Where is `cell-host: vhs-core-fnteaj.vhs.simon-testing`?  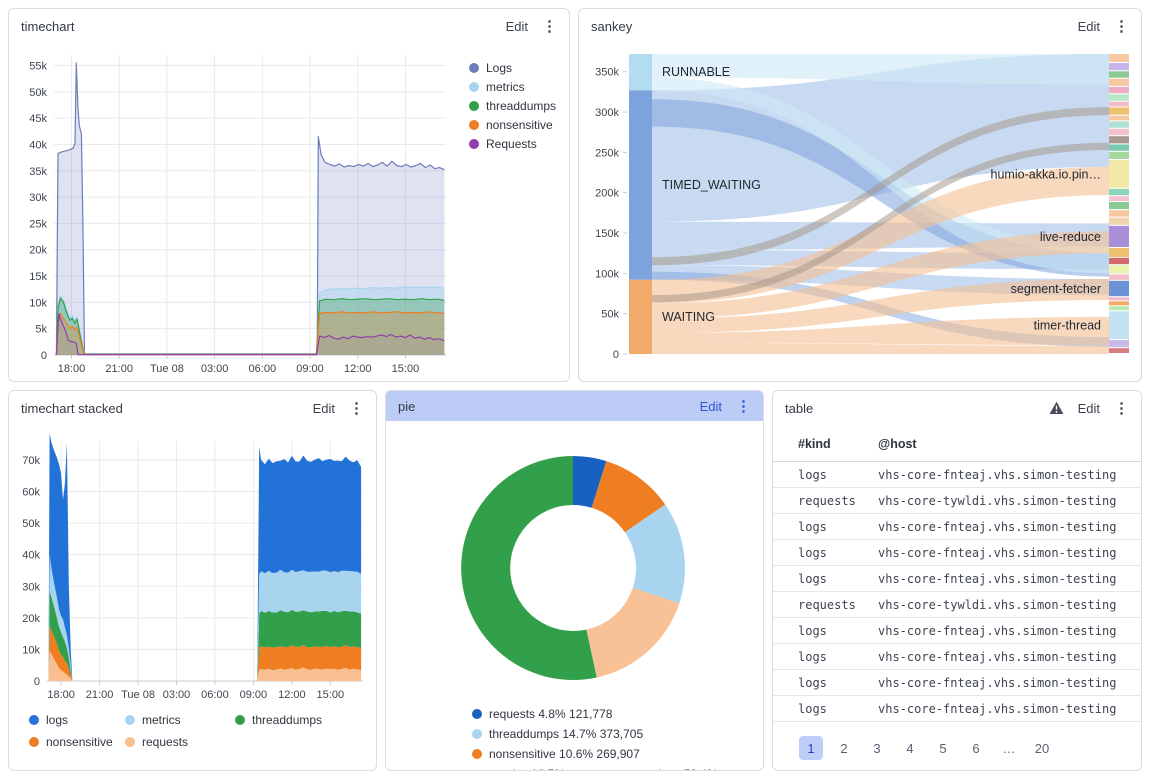 cell-host: vhs-core-fnteaj.vhs.simon-testing is located at coordinates (997, 578).